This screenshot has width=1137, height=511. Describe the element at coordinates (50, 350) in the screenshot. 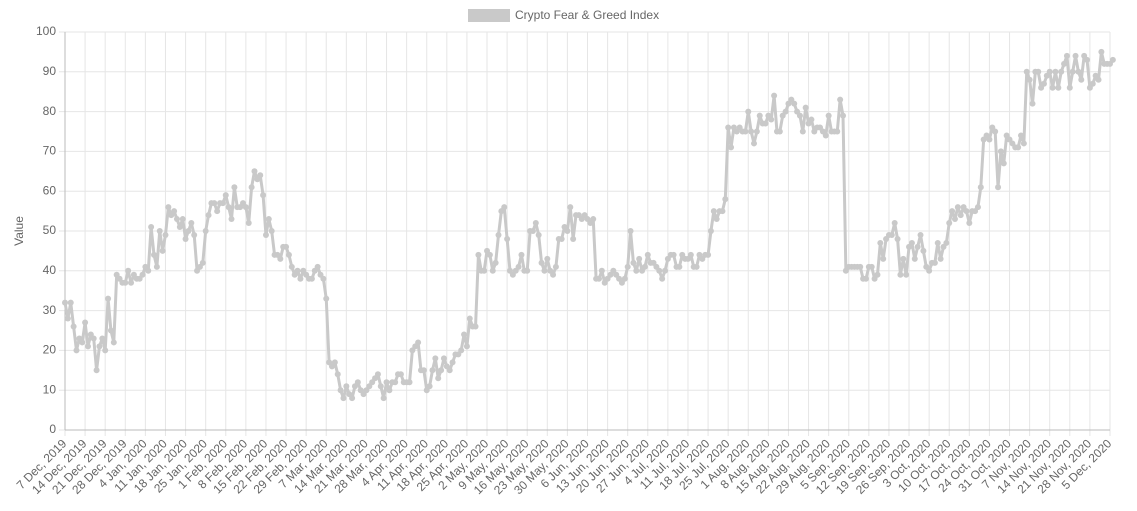

I see `y-tick-label: 20` at that location.